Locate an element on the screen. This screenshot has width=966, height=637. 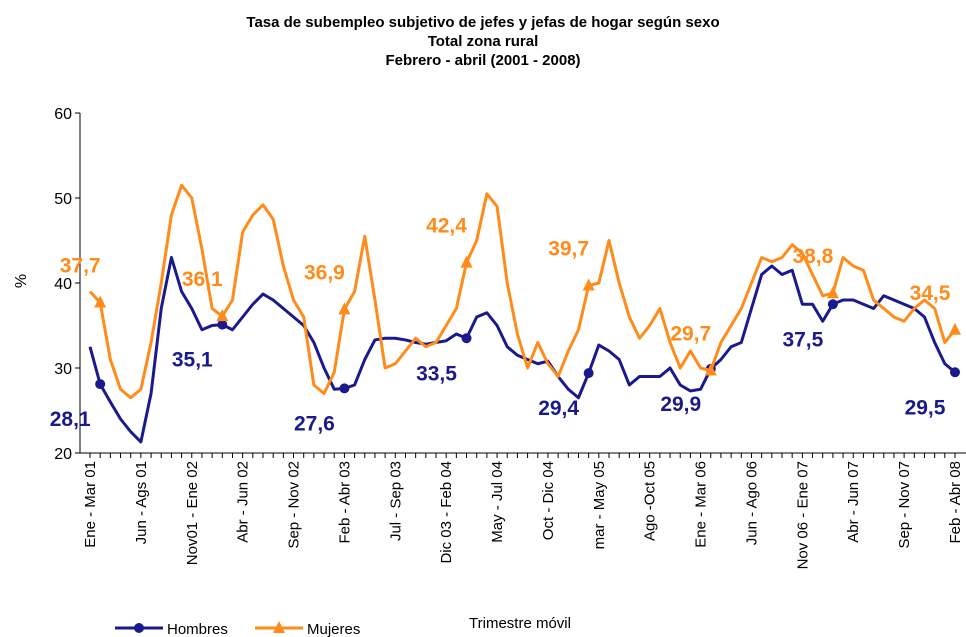
x-tick-label: Nov 06 - Ene 07 is located at coordinates (802, 515).